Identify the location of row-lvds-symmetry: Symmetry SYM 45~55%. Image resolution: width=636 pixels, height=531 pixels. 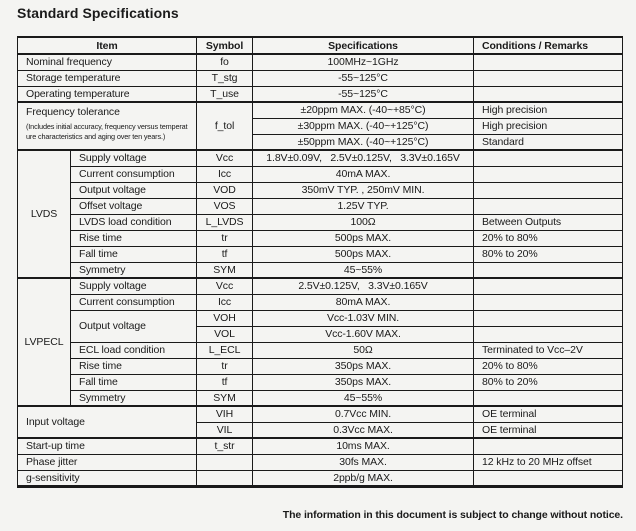
(320, 270).